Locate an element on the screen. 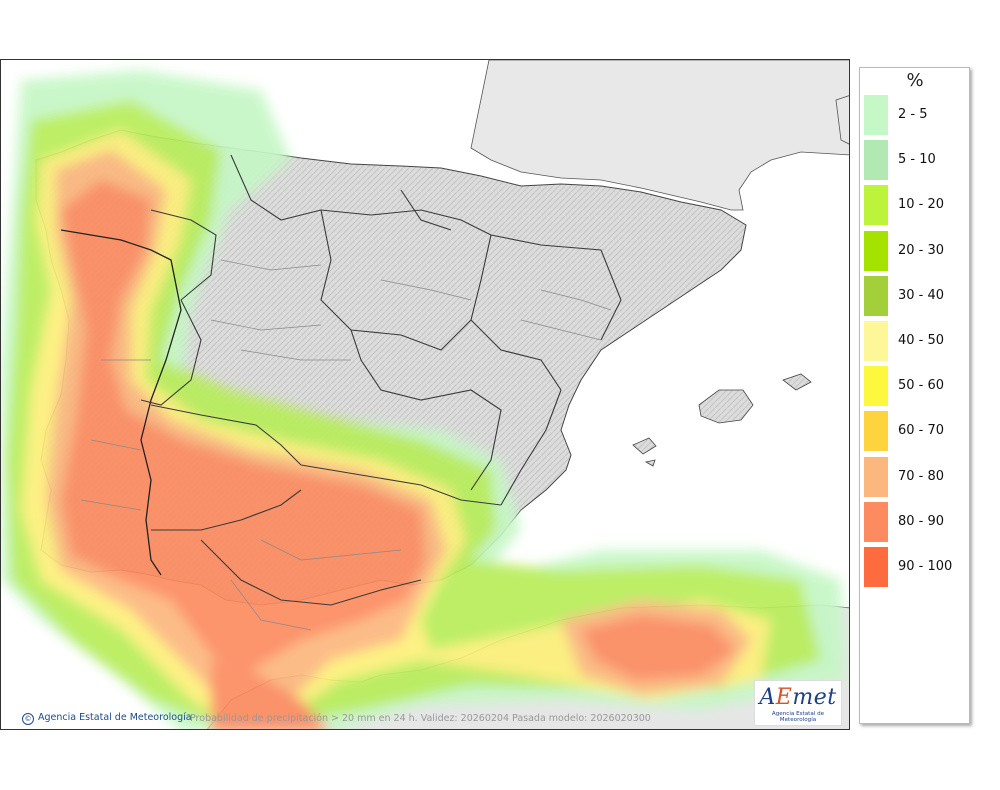  menorca is located at coordinates (797, 382).